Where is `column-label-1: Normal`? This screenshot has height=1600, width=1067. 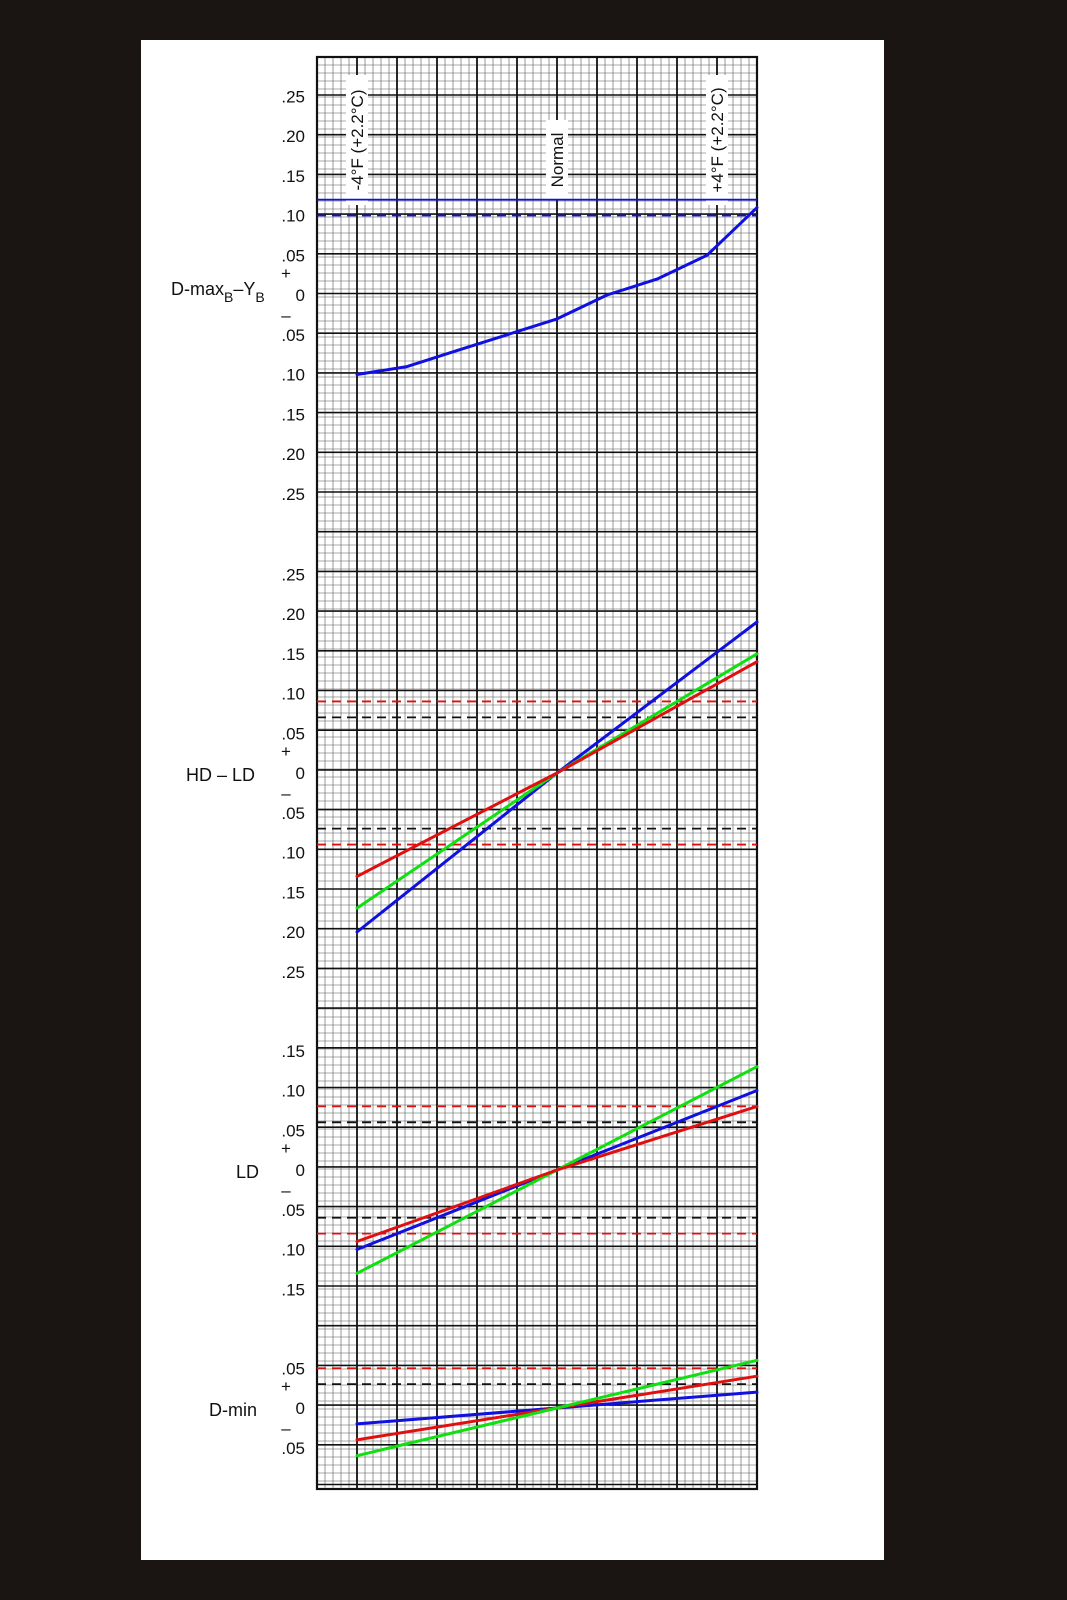 column-label-1: Normal is located at coordinates (557, 160).